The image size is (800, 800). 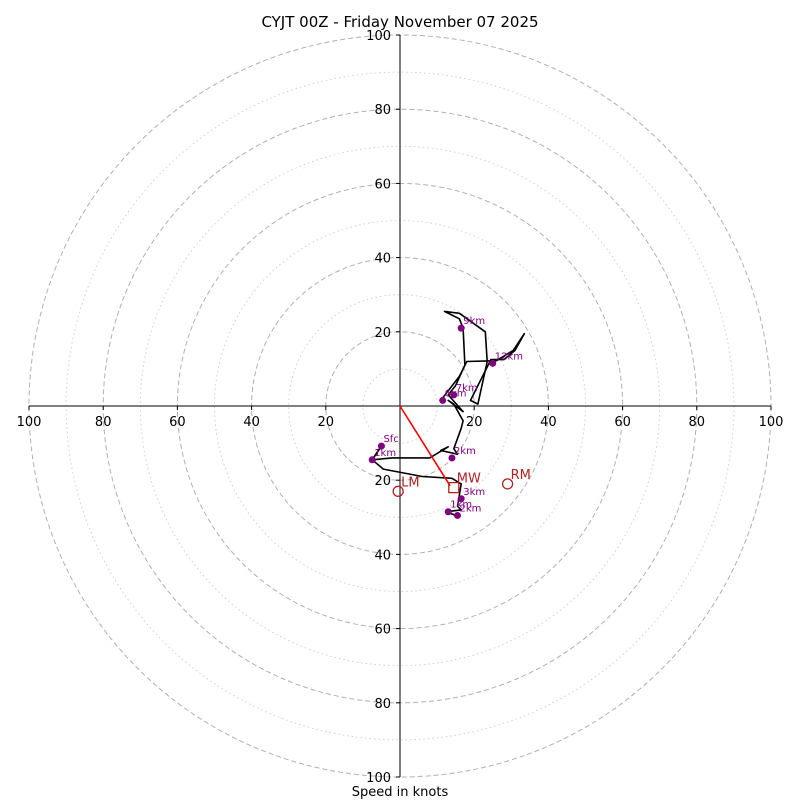 I want to click on hodograph-traces, so click(x=448, y=413).